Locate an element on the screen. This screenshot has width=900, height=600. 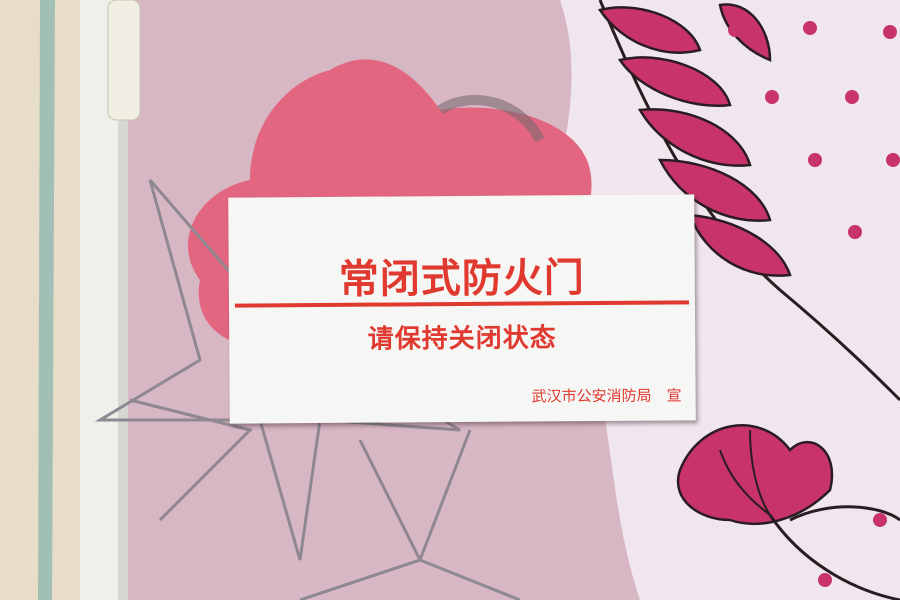
sign-issuer: 武汉市公安消防局 宣 is located at coordinates (606, 396).